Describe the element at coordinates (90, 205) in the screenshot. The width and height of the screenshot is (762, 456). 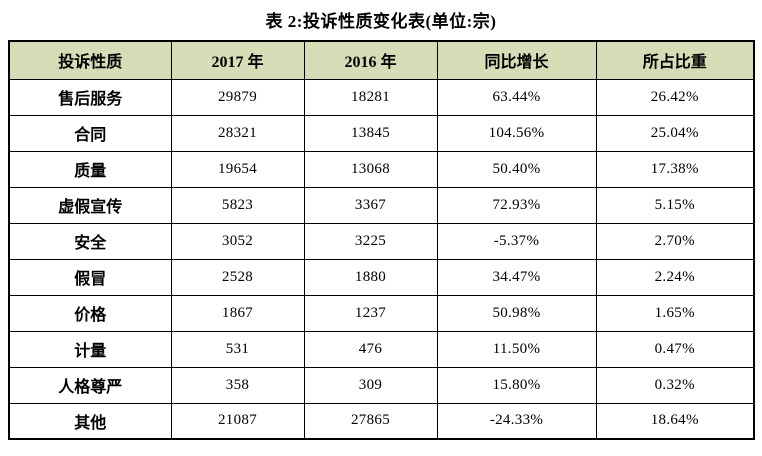
I see `cell-category: 虚假宣传` at that location.